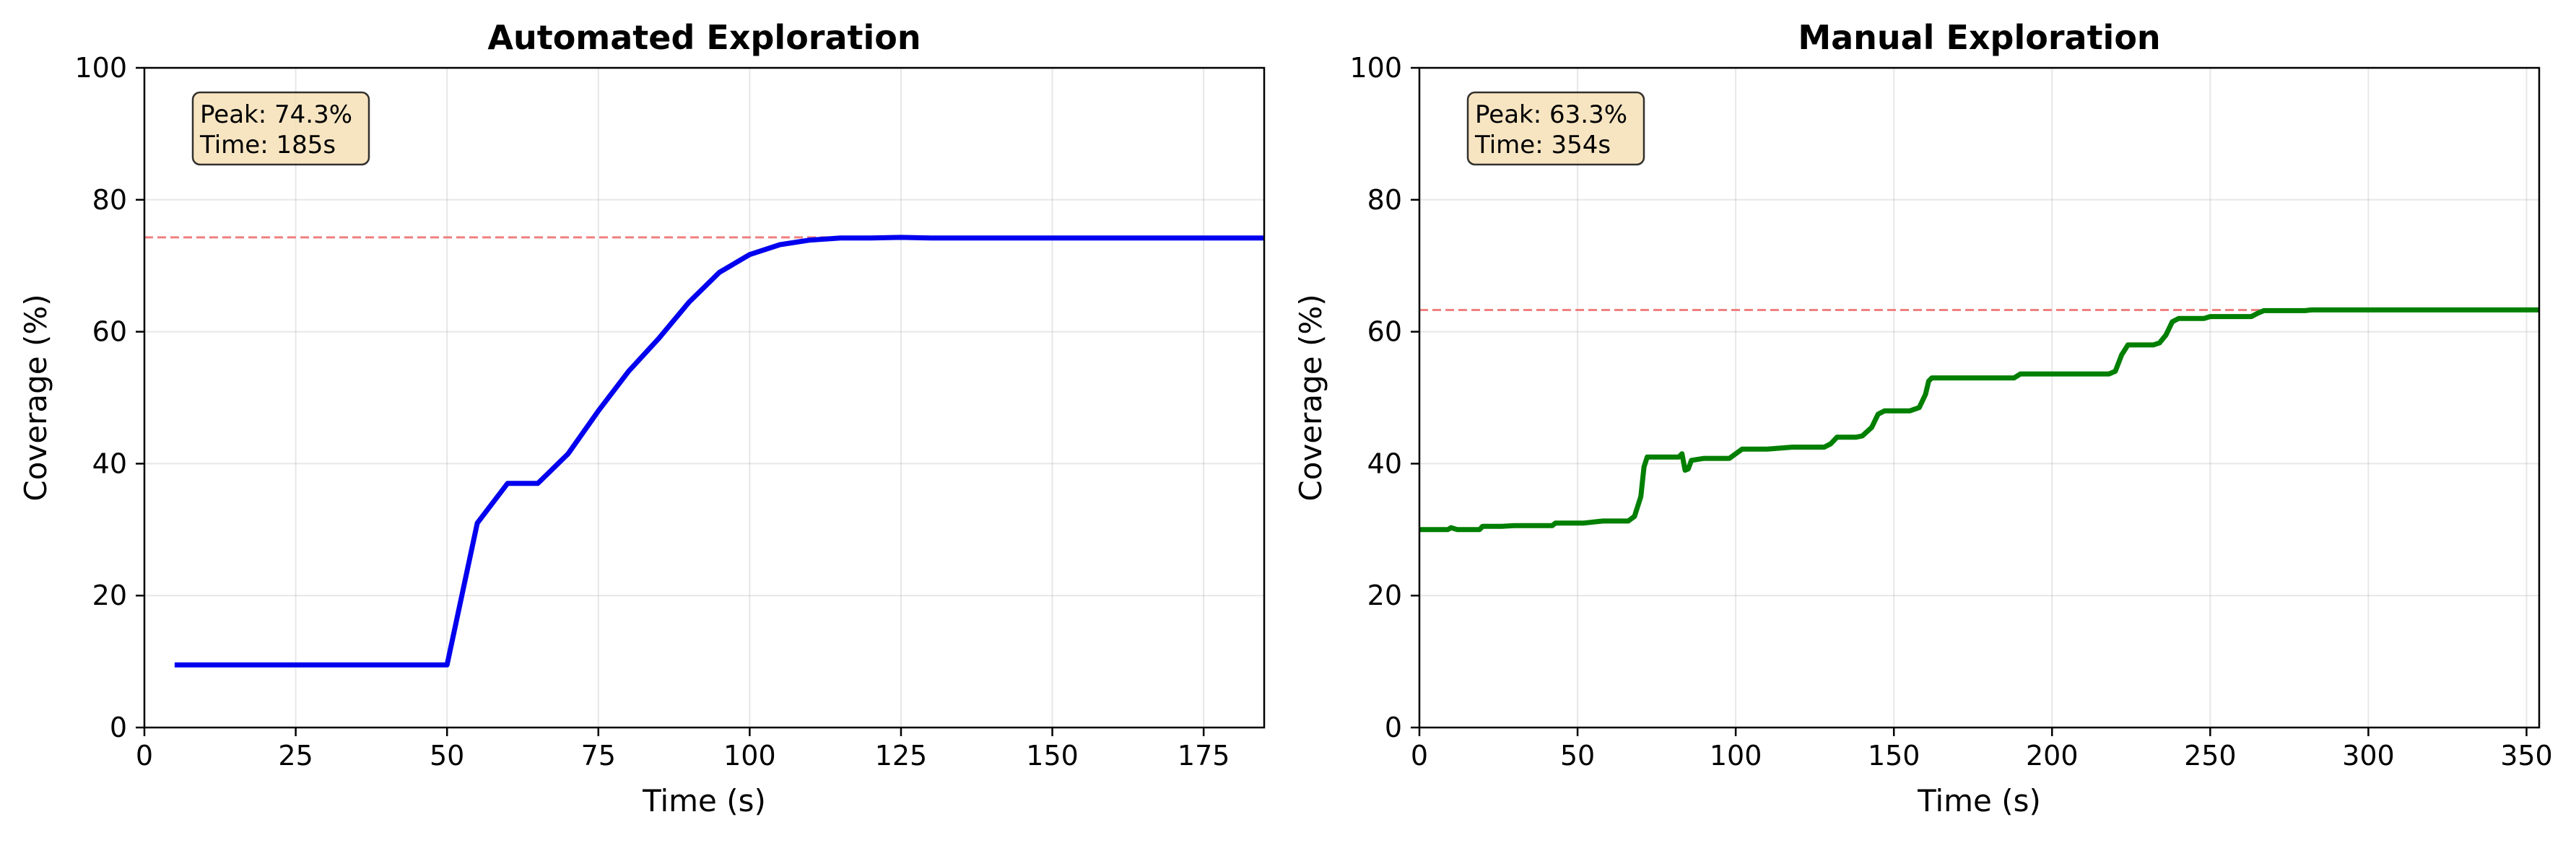  Describe the element at coordinates (901, 756) in the screenshot. I see `x-tick-label: 125` at that location.